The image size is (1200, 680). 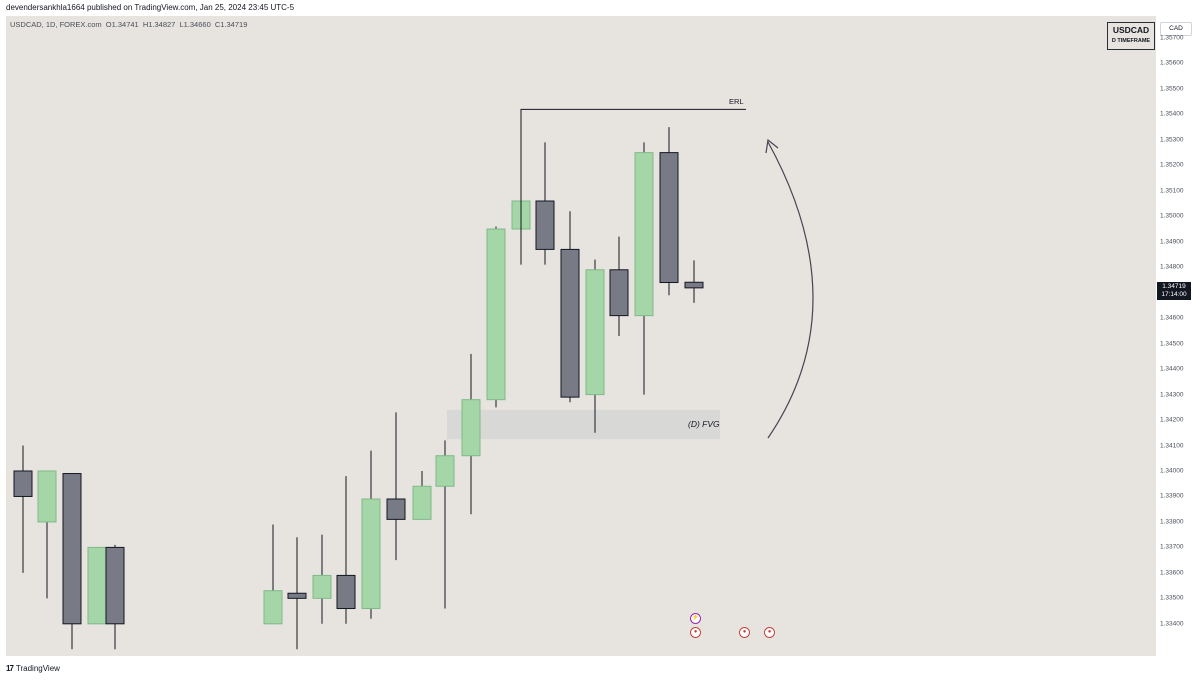 What do you see at coordinates (1172, 471) in the screenshot?
I see `price-tick: 1.34000` at bounding box center [1172, 471].